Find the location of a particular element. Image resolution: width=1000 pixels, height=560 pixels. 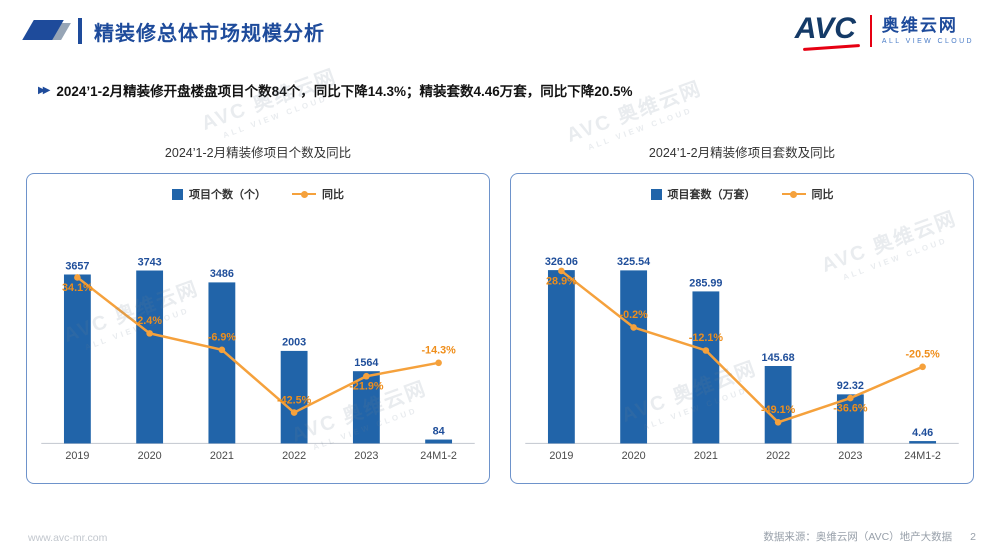

bar-value-label: 92.32 is located at coordinates (850, 386).